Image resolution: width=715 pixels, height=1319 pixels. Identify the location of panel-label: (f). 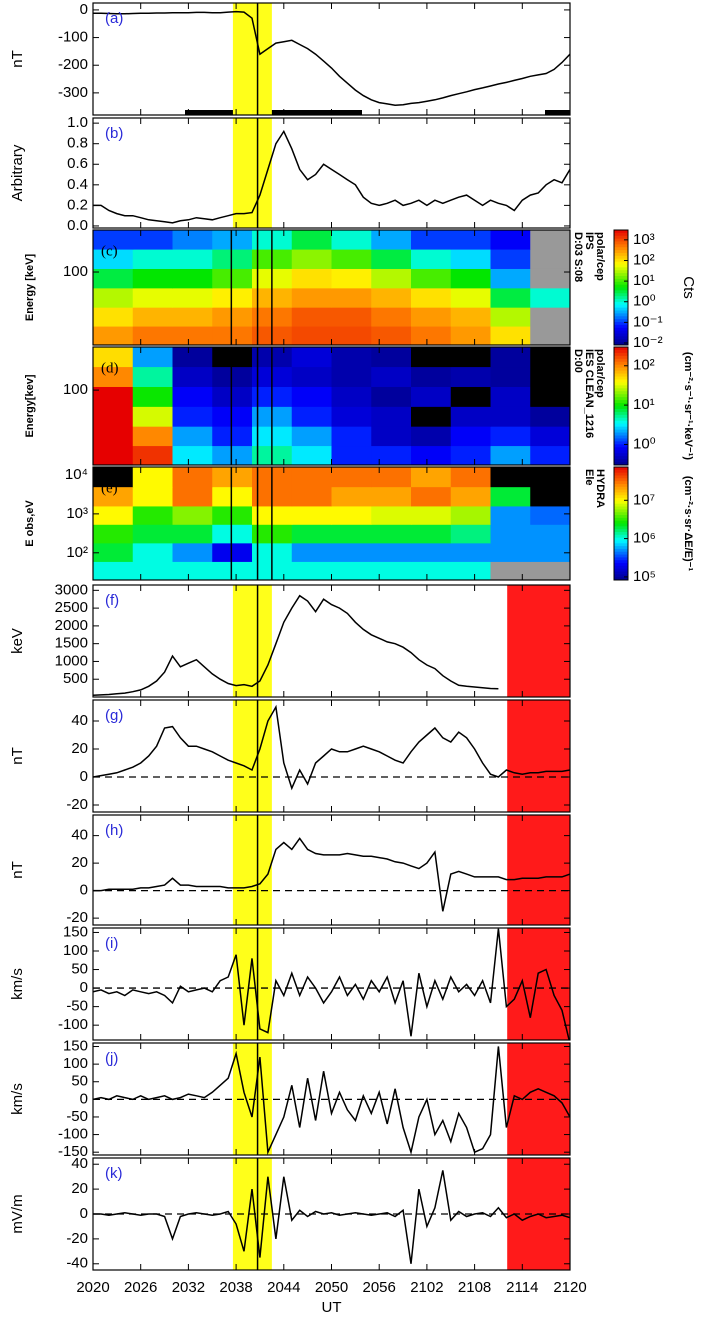
(112, 600).